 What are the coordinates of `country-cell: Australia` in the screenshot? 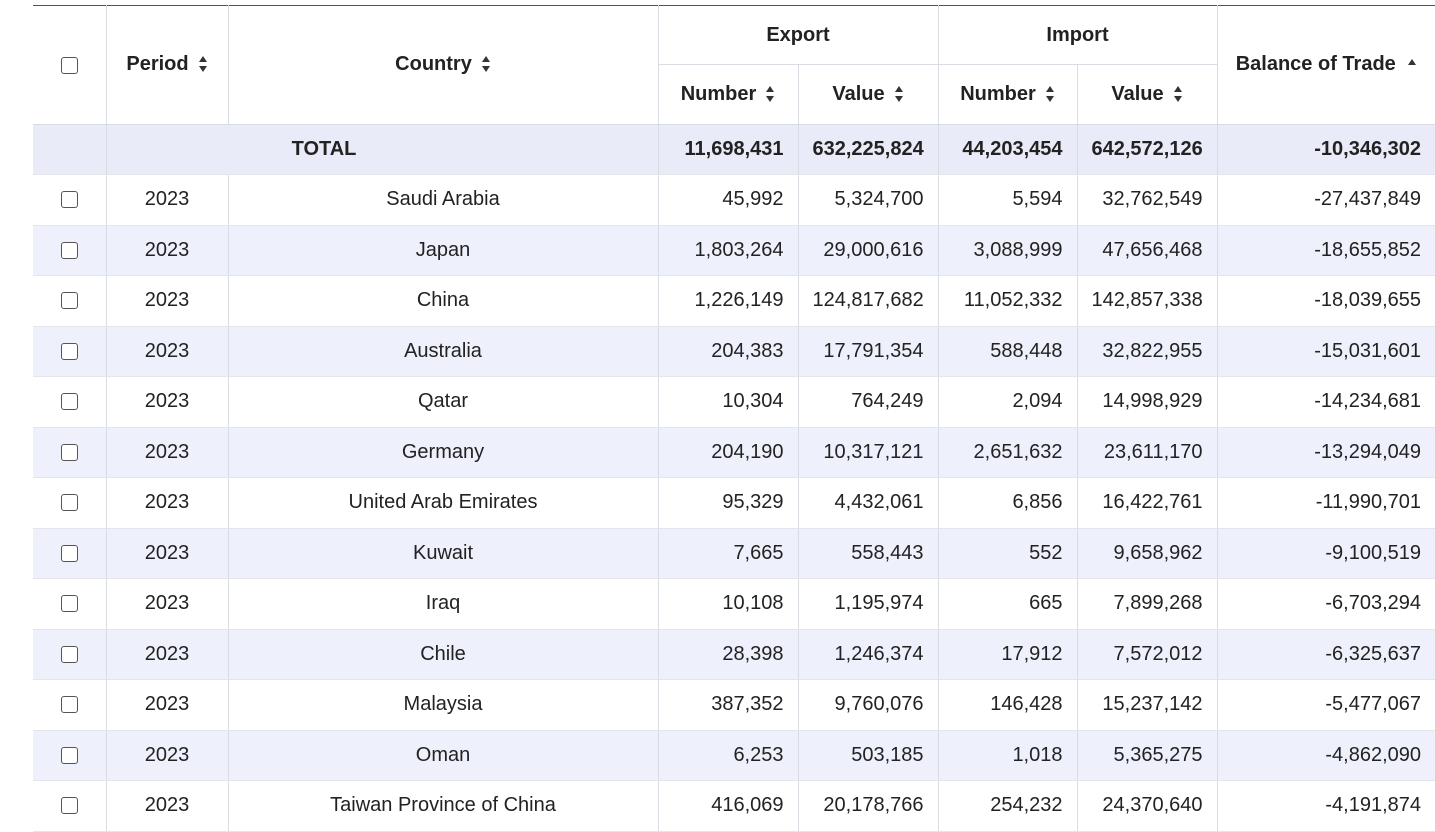 It's located at (443, 351).